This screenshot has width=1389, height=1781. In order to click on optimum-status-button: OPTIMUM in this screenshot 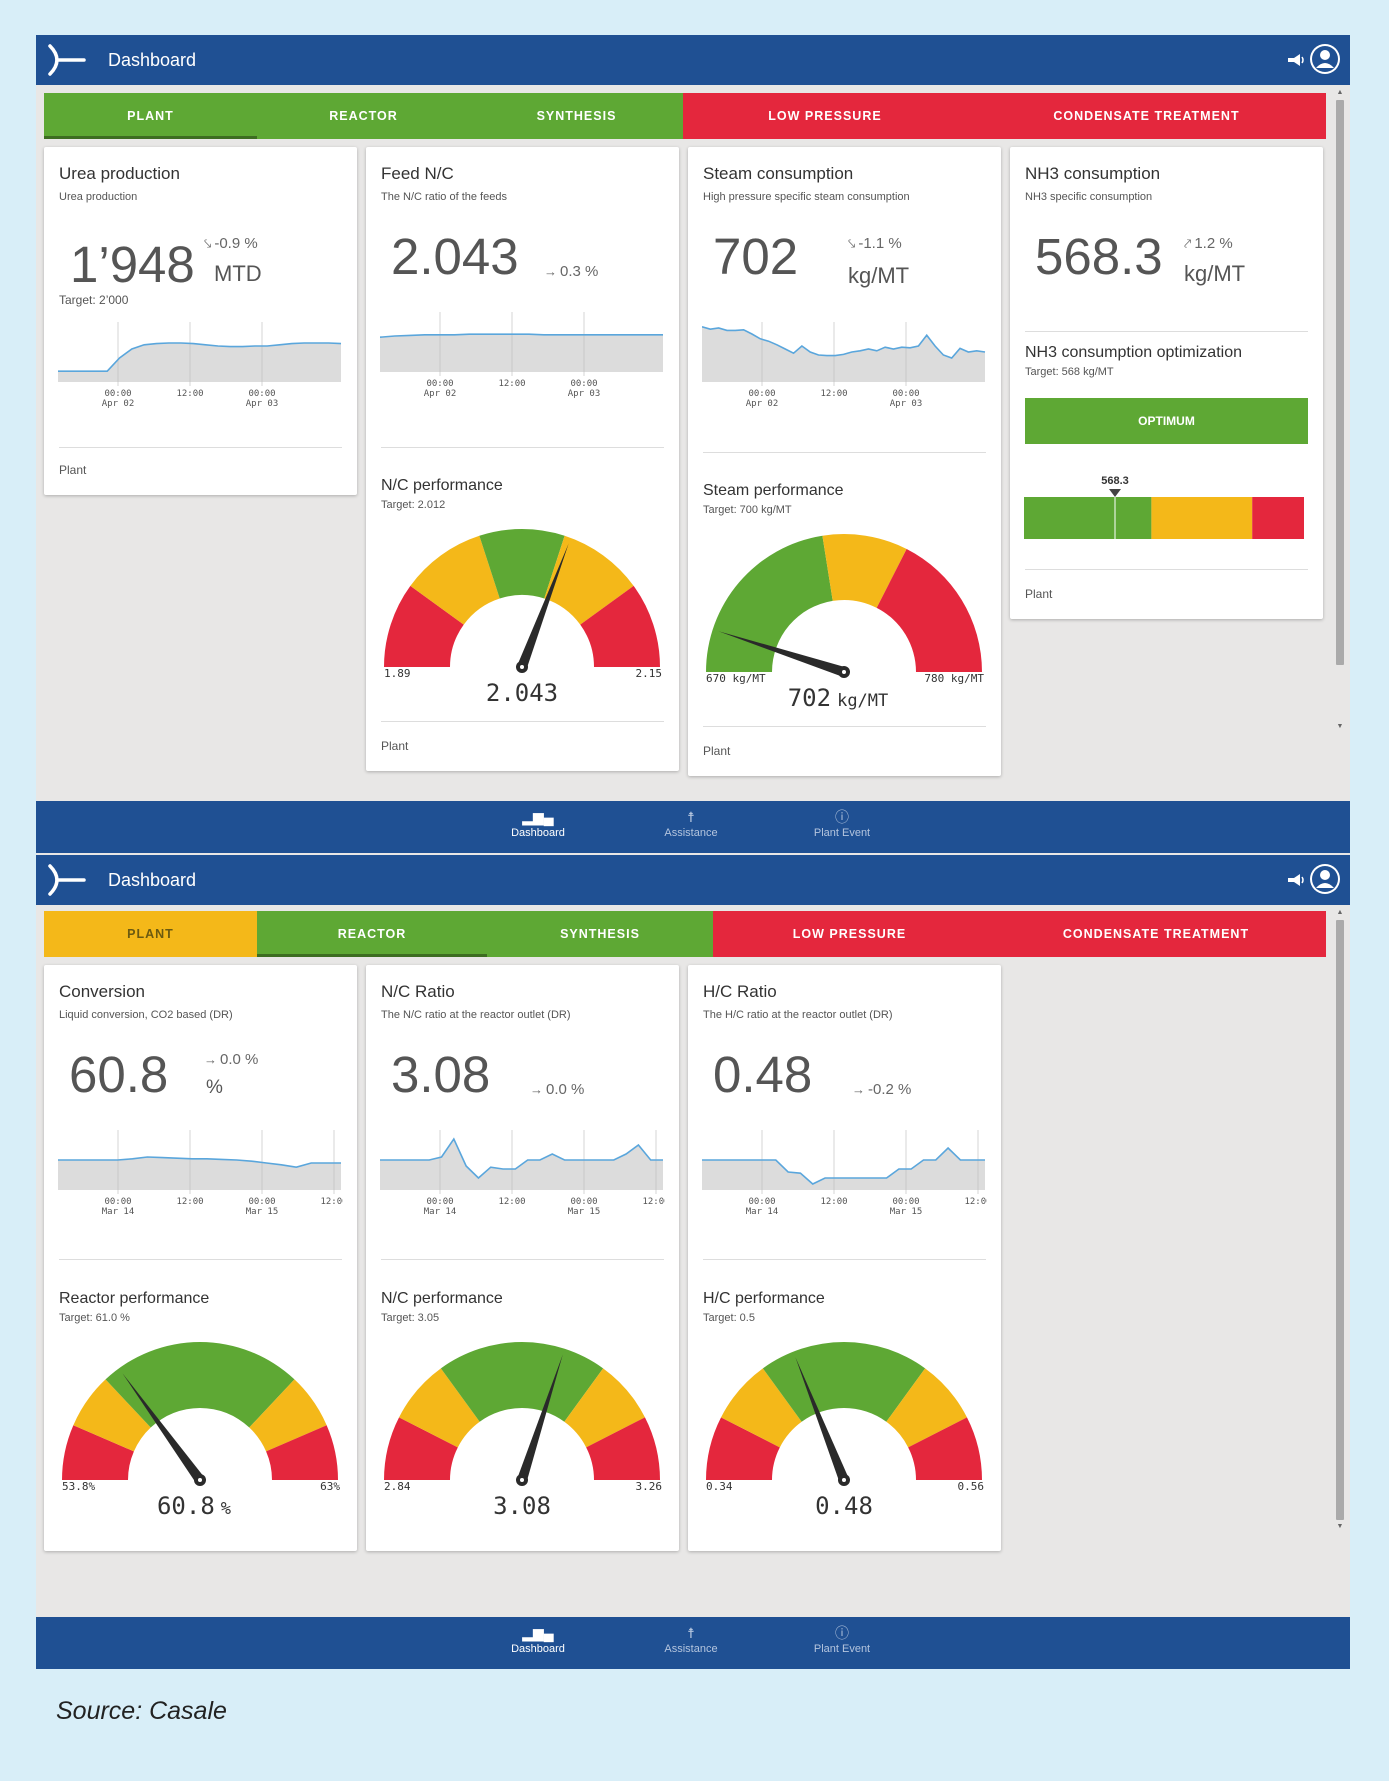, I will do `click(1166, 421)`.